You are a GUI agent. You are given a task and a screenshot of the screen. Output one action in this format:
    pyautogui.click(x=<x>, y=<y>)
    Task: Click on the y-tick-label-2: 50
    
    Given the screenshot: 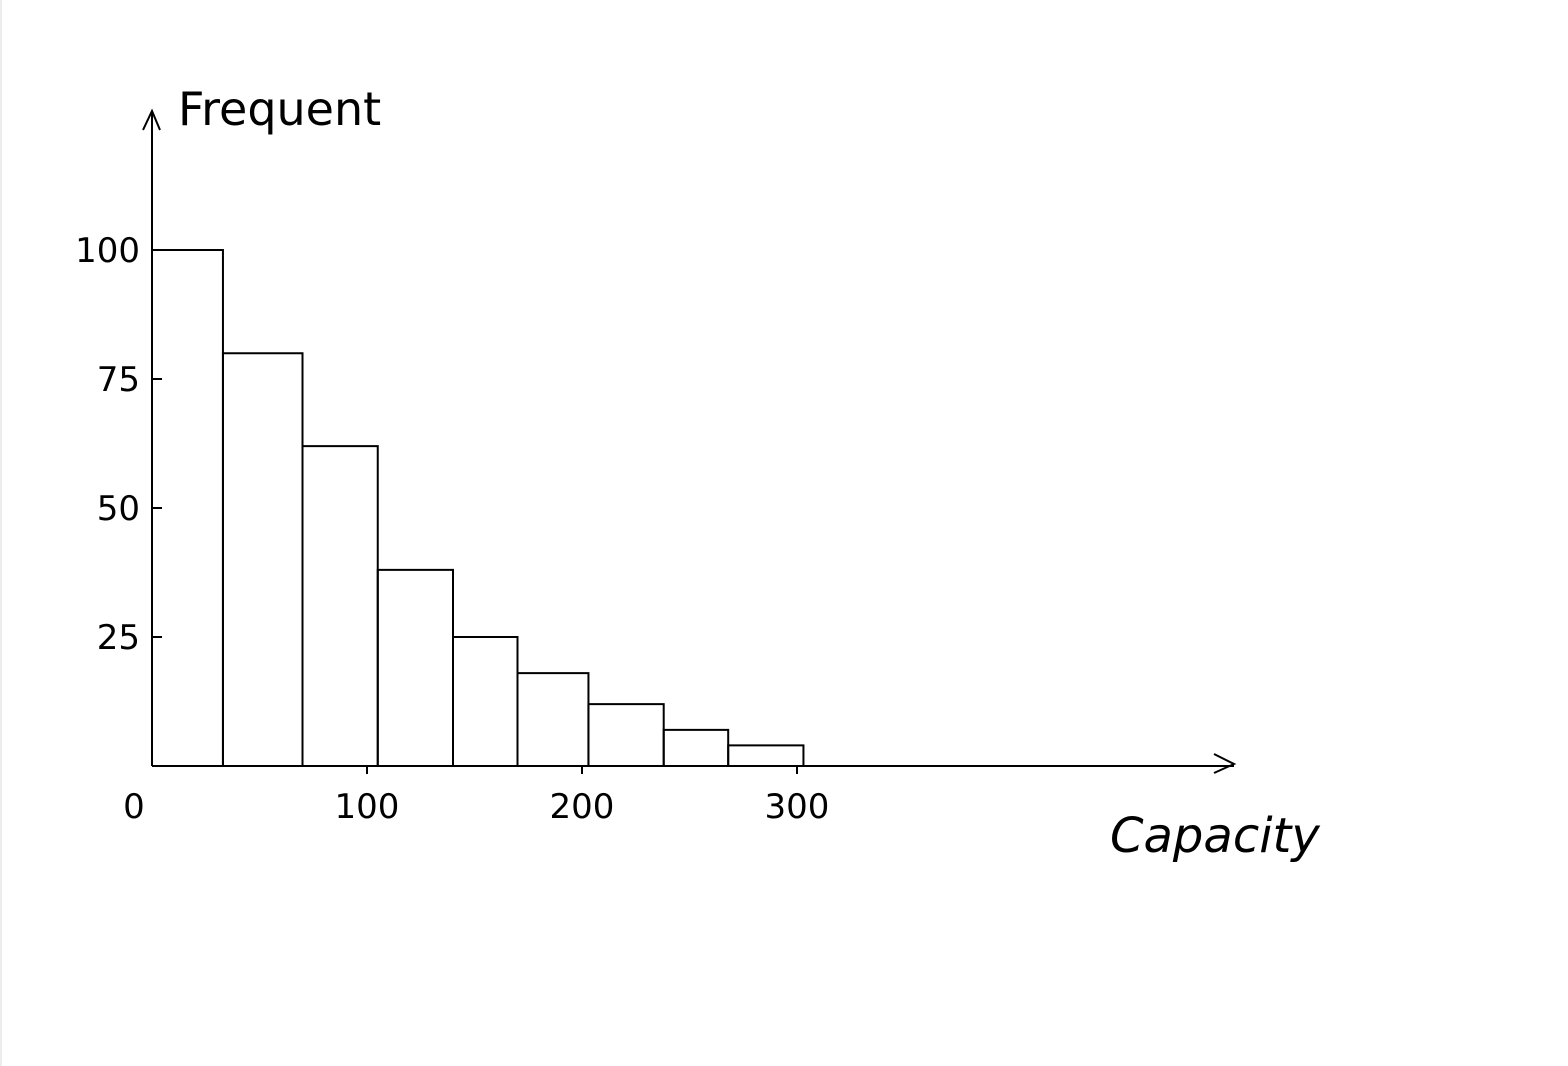 What is the action you would take?
    pyautogui.click(x=118, y=509)
    